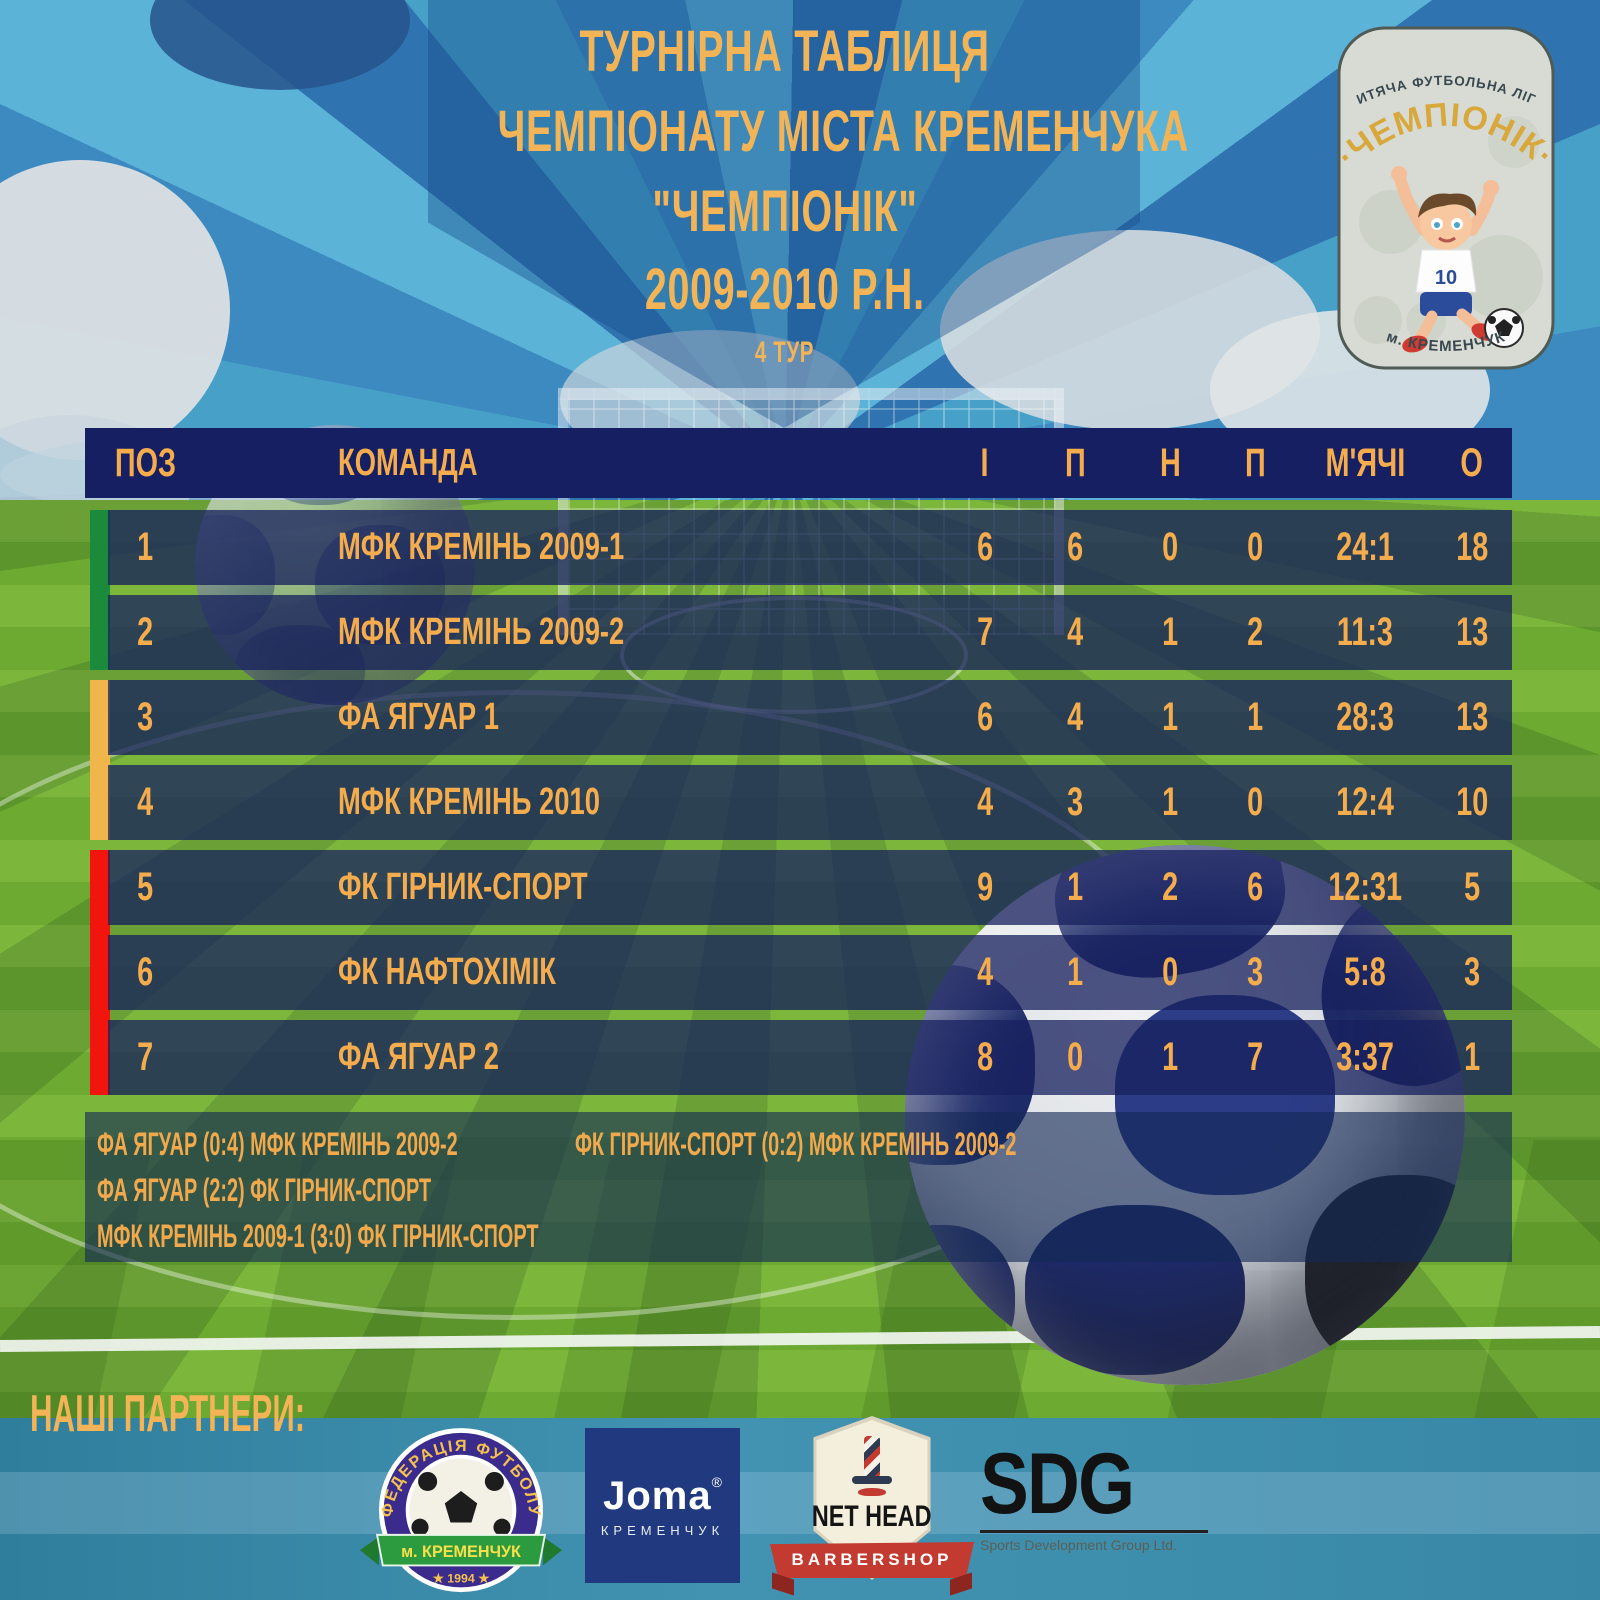 The height and width of the screenshot is (1600, 1600). What do you see at coordinates (418, 1057) in the screenshot?
I see `row-team: ФА ЯГУАР 2` at bounding box center [418, 1057].